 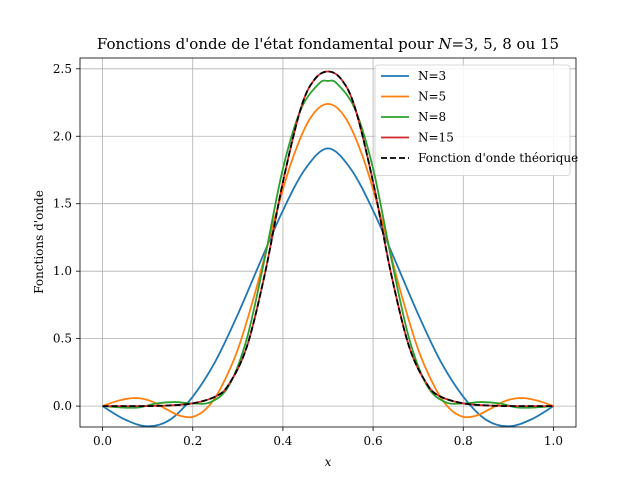 I want to click on legend-label: Fonction d'onde théorique, so click(x=498, y=158).